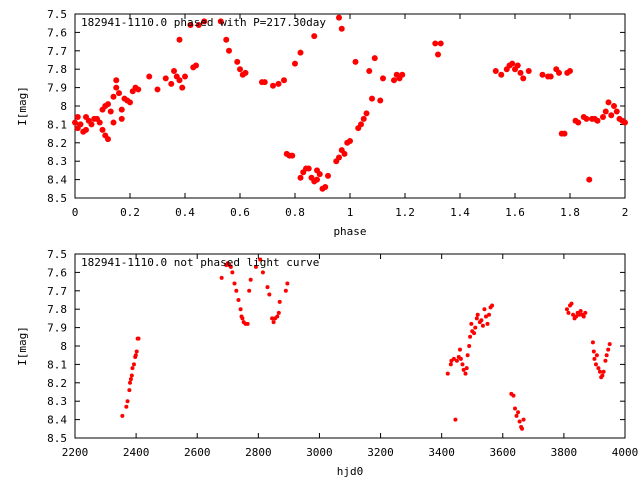  What do you see at coordinates (564, 452) in the screenshot?
I see `x-tick-label: 3800` at bounding box center [564, 452].